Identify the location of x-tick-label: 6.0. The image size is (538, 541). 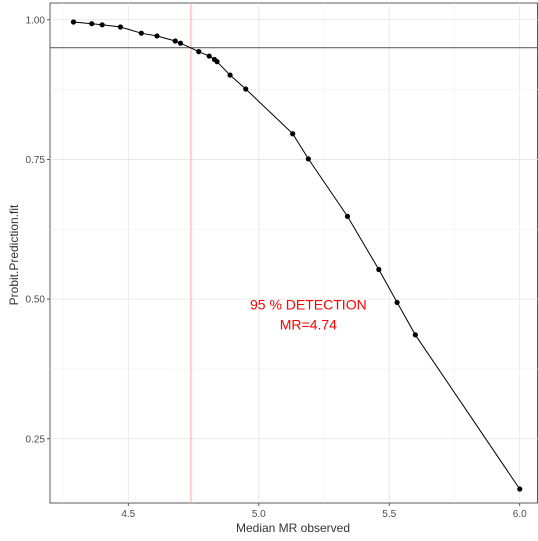
(520, 514).